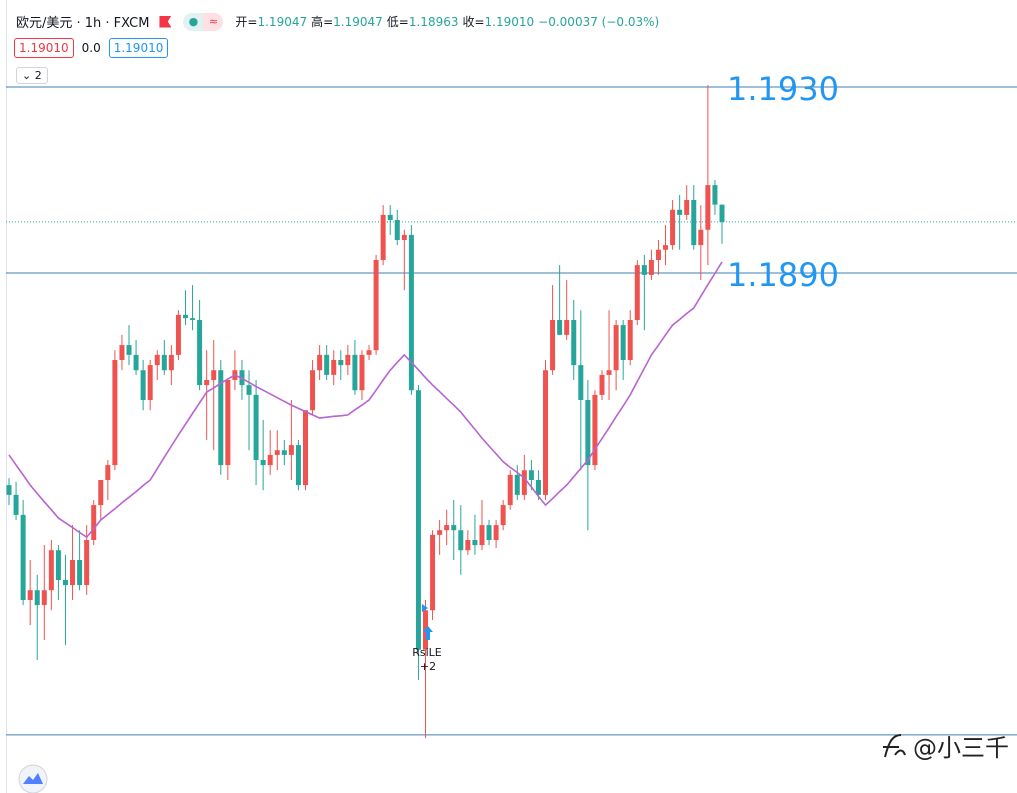  Describe the element at coordinates (91, 48) in the screenshot. I see `indicator-values: 1.19010 0.0 1.19010` at that location.